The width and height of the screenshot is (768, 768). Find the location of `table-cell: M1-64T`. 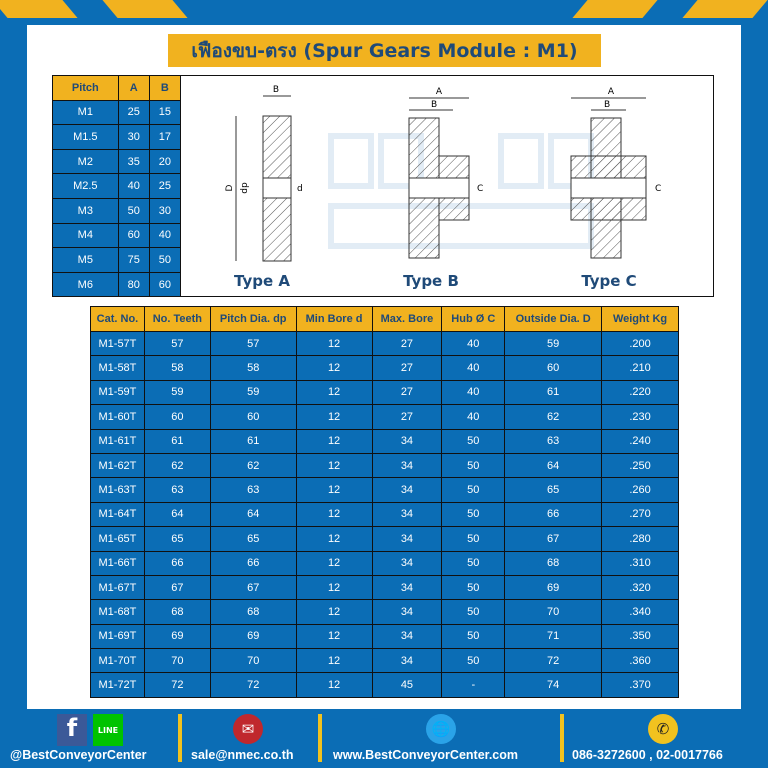

table-cell: M1-64T is located at coordinates (117, 514).